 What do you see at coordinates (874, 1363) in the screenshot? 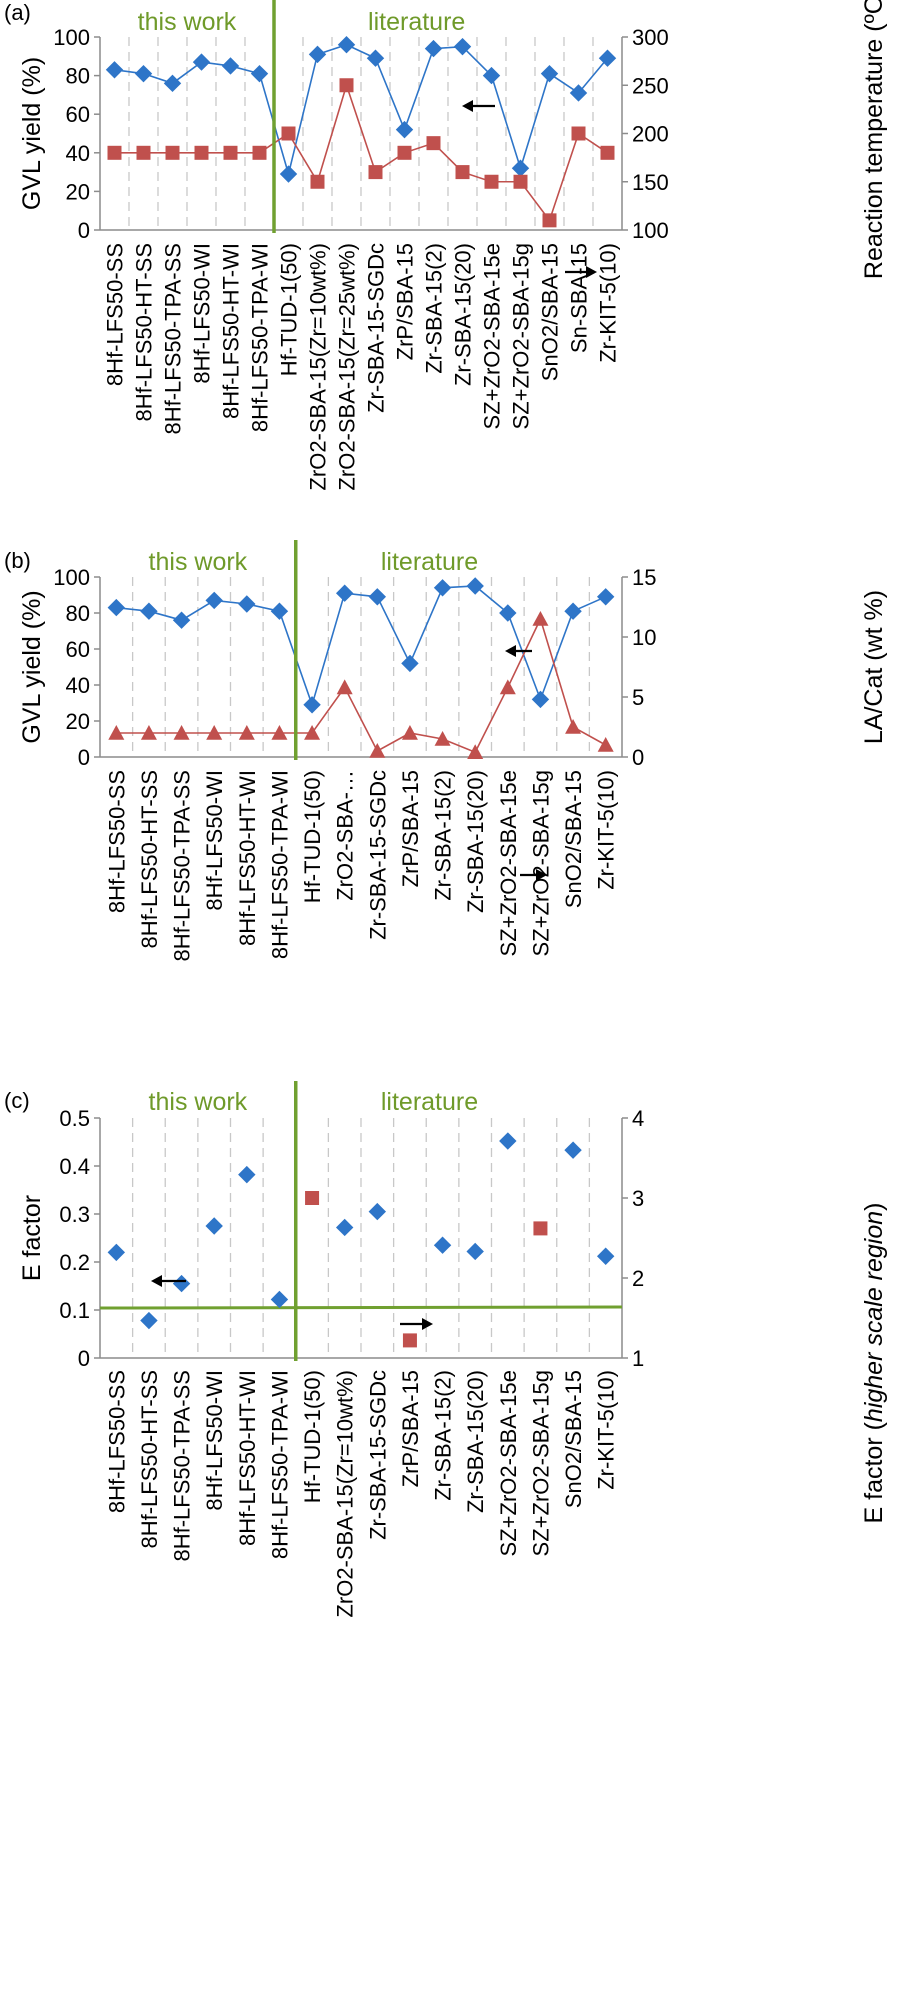
I see `y2-axis-title: E factor (higher scale region)` at bounding box center [874, 1363].